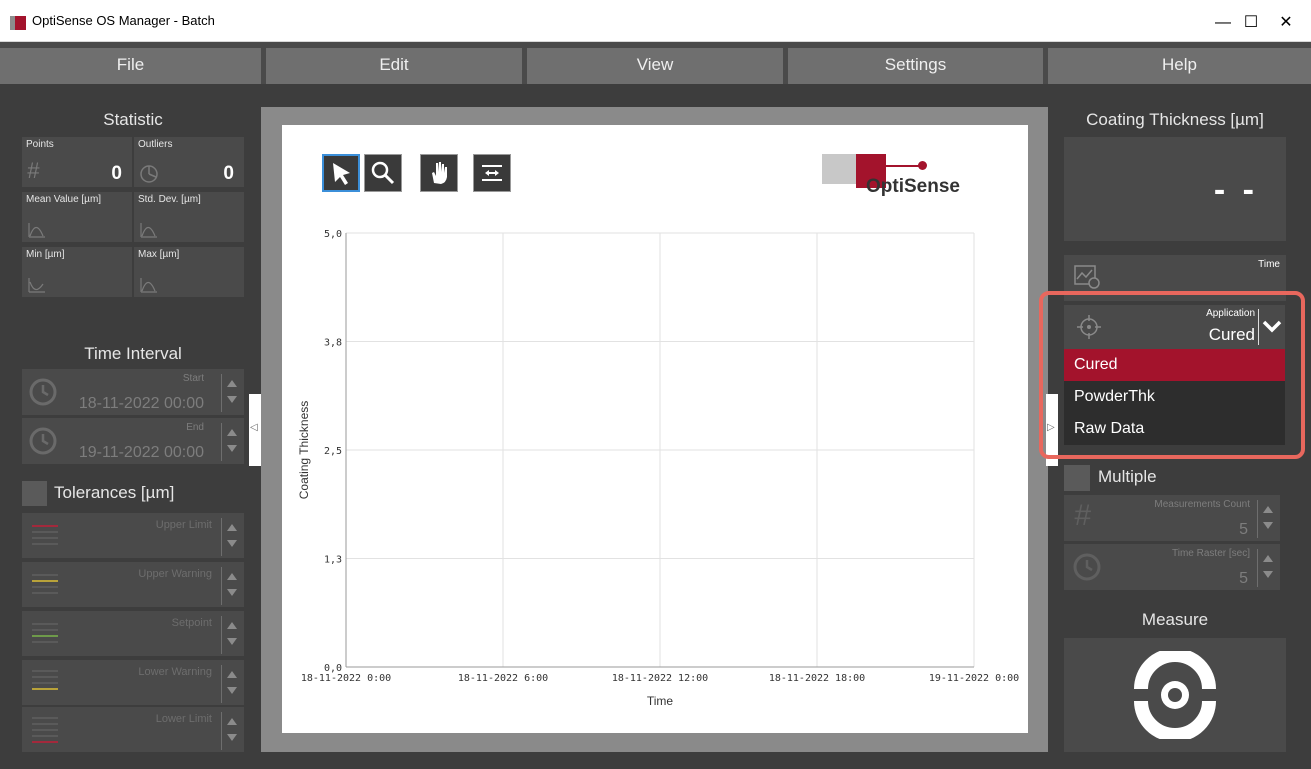 The image size is (1311, 769). I want to click on timer-icon, so click(1087, 567).